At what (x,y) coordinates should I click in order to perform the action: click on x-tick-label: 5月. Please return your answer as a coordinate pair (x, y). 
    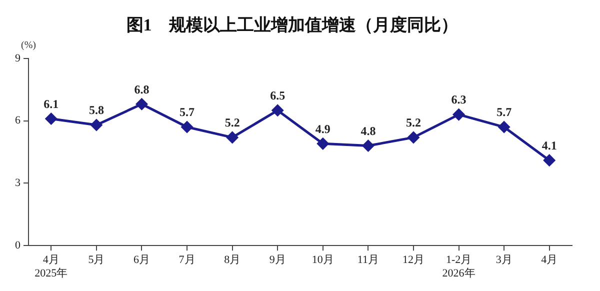
    Looking at the image, I should click on (96, 260).